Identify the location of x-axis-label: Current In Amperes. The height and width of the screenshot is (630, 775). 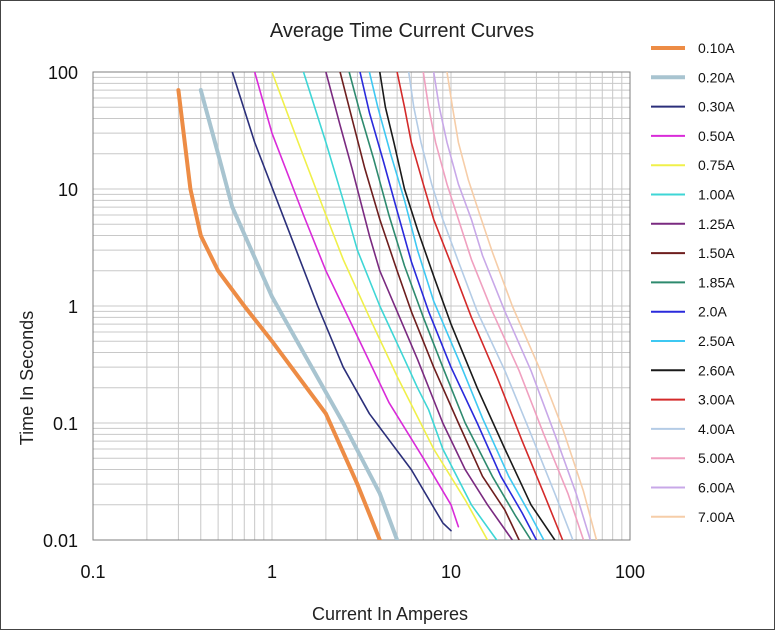
(390, 614).